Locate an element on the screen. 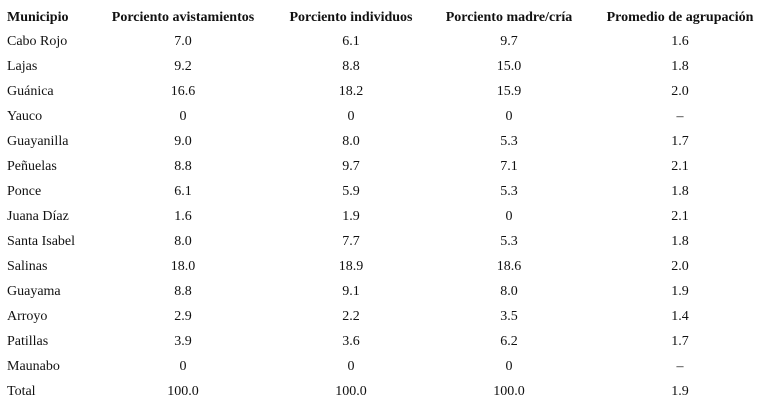 This screenshot has width=774, height=408. cell: 1.4 is located at coordinates (680, 316).